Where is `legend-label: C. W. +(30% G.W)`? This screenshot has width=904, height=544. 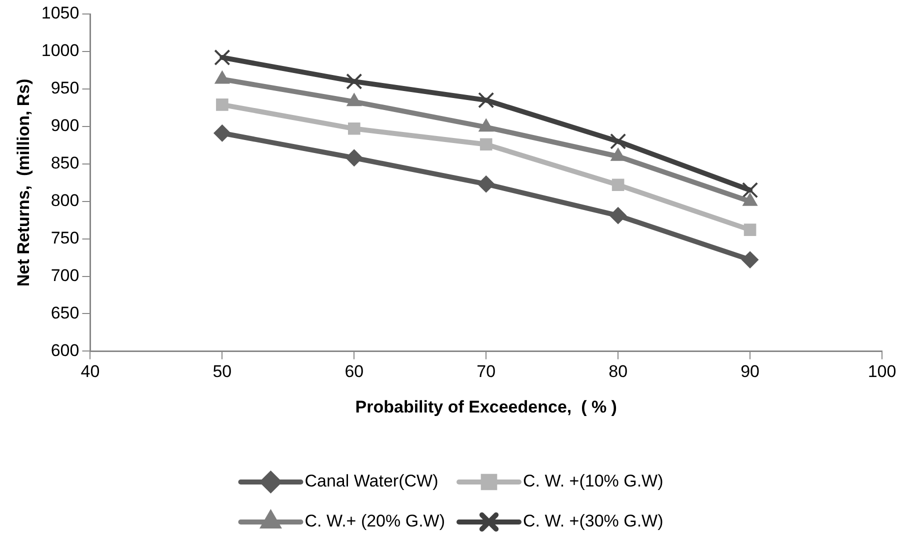 legend-label: C. W. +(30% G.W) is located at coordinates (593, 521).